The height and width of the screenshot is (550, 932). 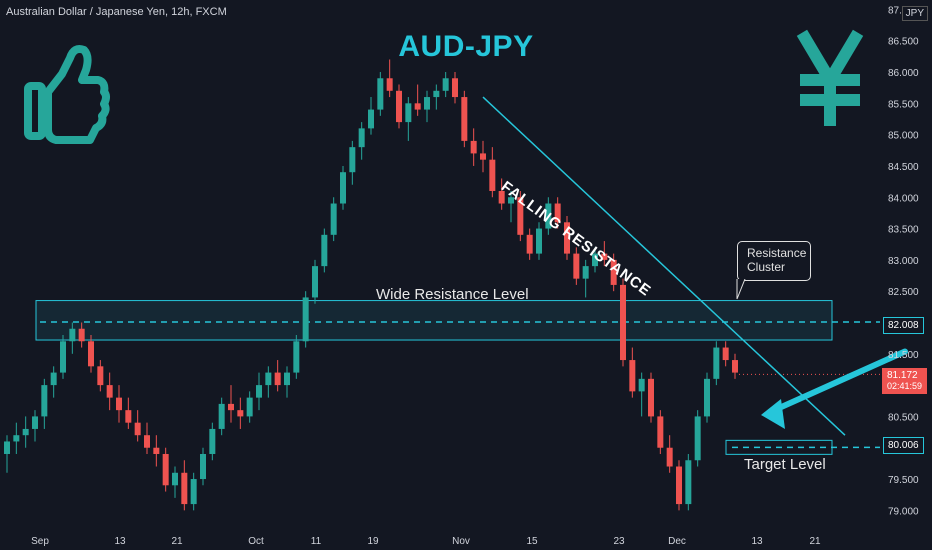 I want to click on currency-button: JPY, so click(x=914, y=13).